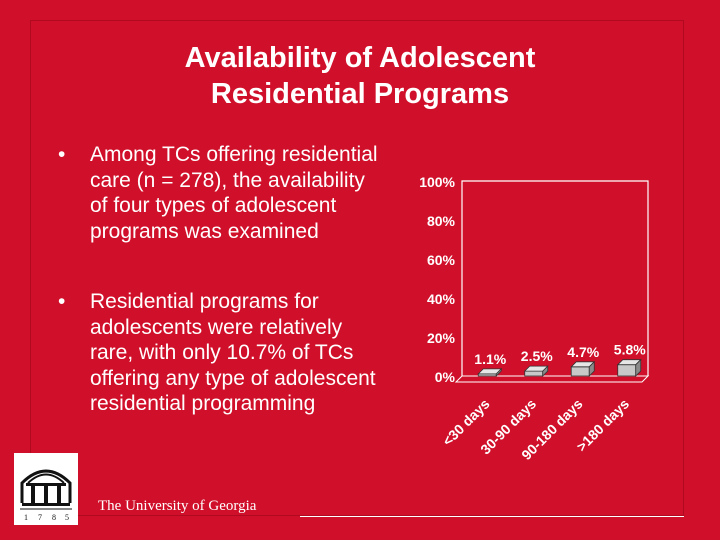 Image resolution: width=720 pixels, height=540 pixels. What do you see at coordinates (54, 517) in the screenshot?
I see `logo-year-digit: 8` at bounding box center [54, 517].